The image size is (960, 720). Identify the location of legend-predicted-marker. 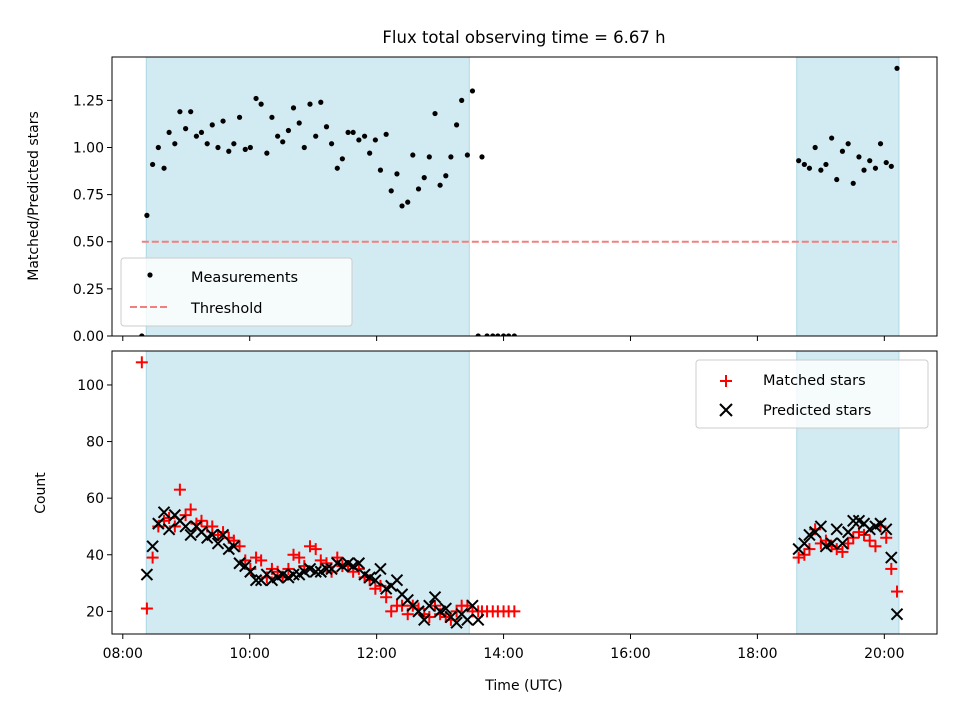
(726, 410).